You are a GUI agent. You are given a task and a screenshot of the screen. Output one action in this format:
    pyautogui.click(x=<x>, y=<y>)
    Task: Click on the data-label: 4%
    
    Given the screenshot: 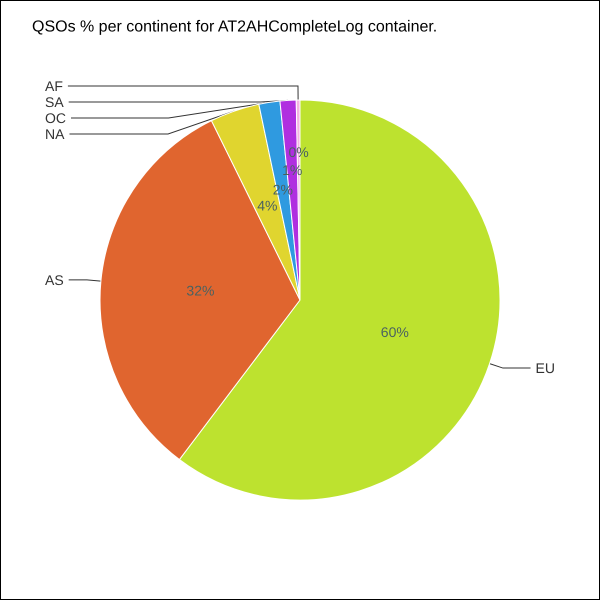 What is the action you would take?
    pyautogui.click(x=267, y=205)
    